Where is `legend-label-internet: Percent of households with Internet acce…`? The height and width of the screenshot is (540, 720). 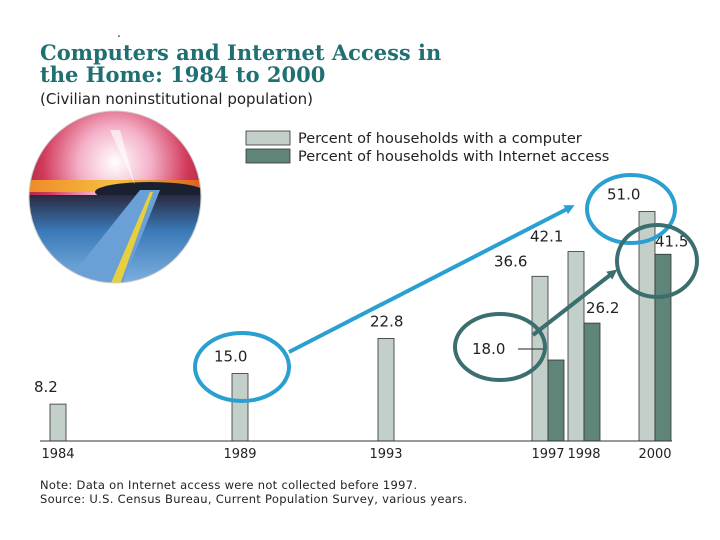 legend-label-internet: Percent of households with Internet acce… is located at coordinates (453, 157).